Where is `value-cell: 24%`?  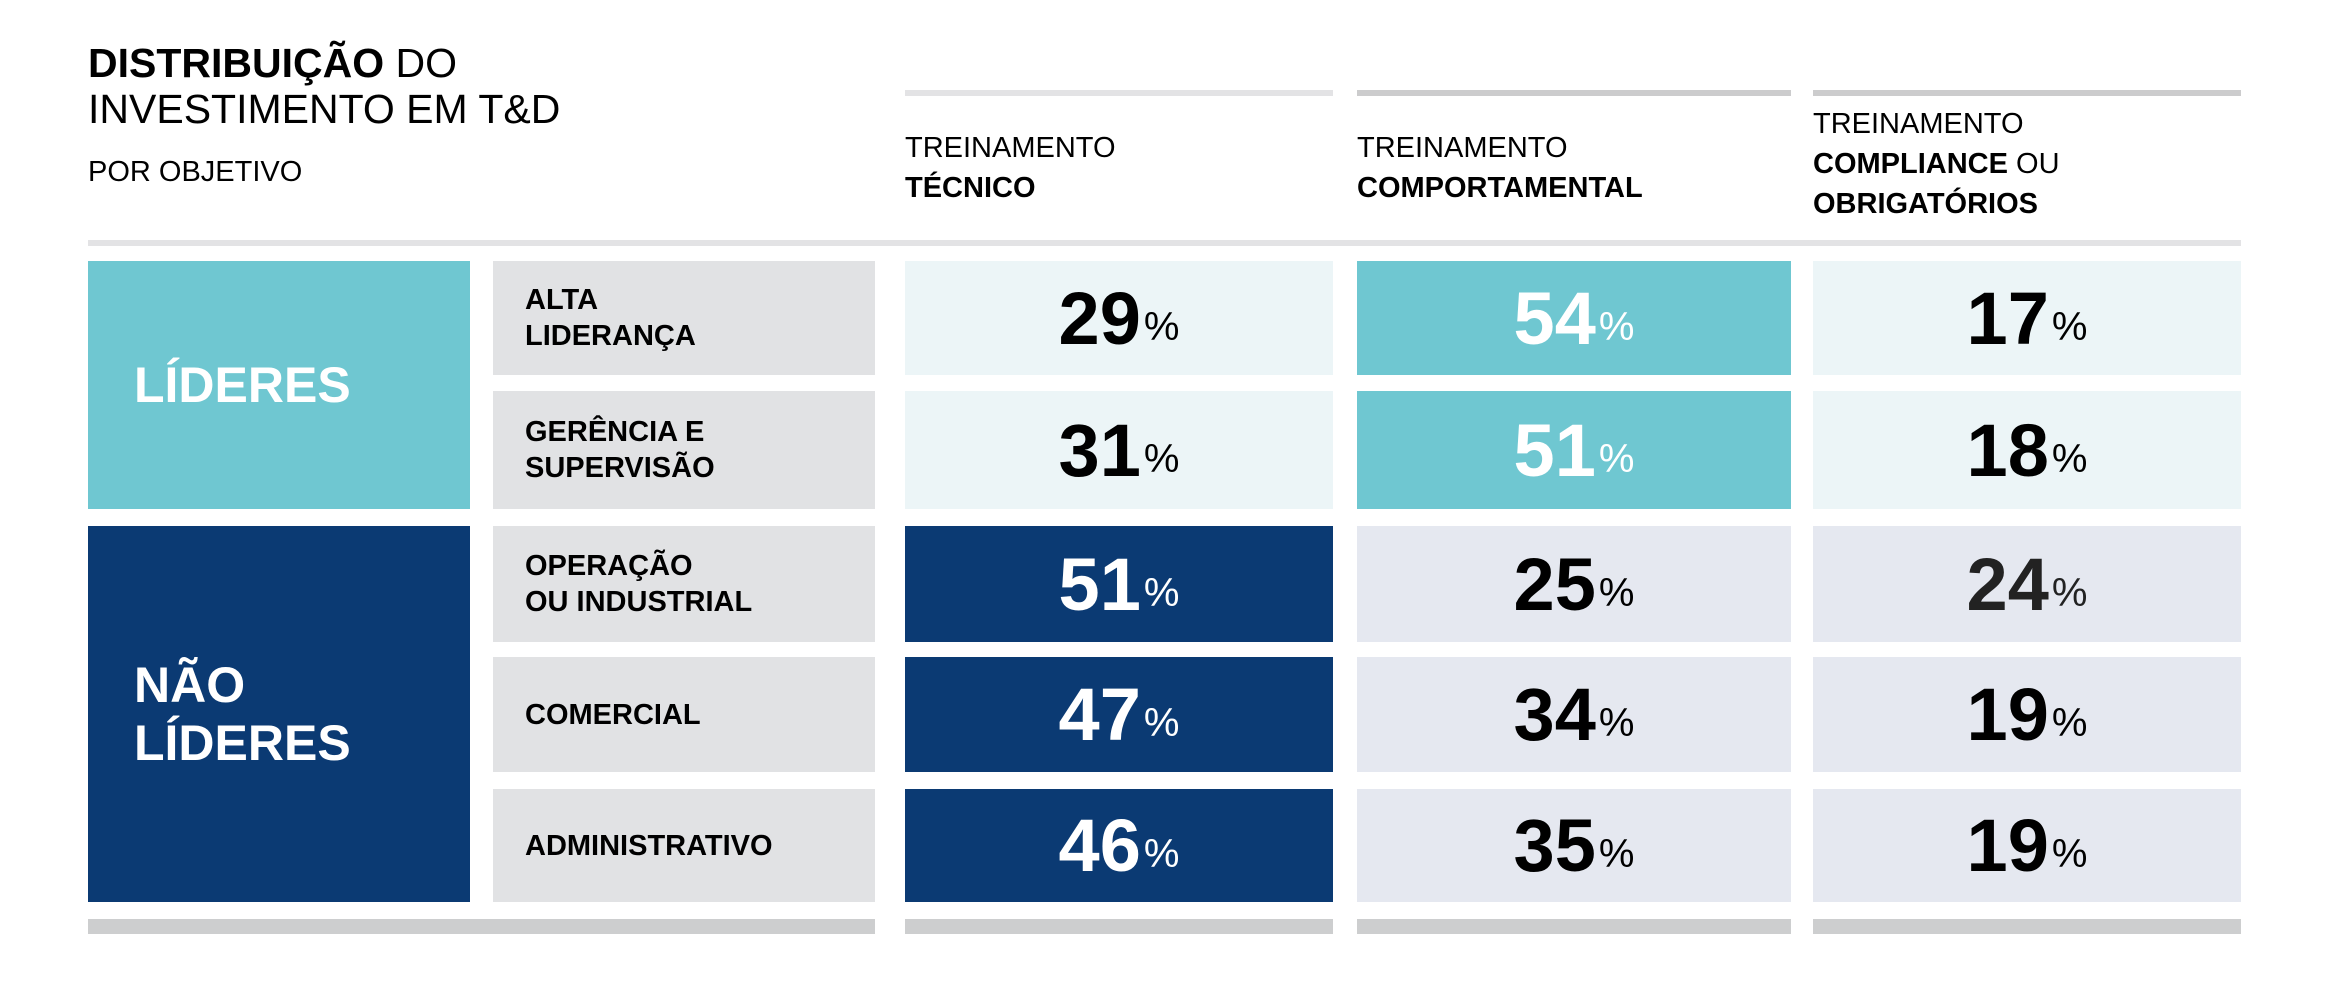
value-cell: 24% is located at coordinates (2027, 584).